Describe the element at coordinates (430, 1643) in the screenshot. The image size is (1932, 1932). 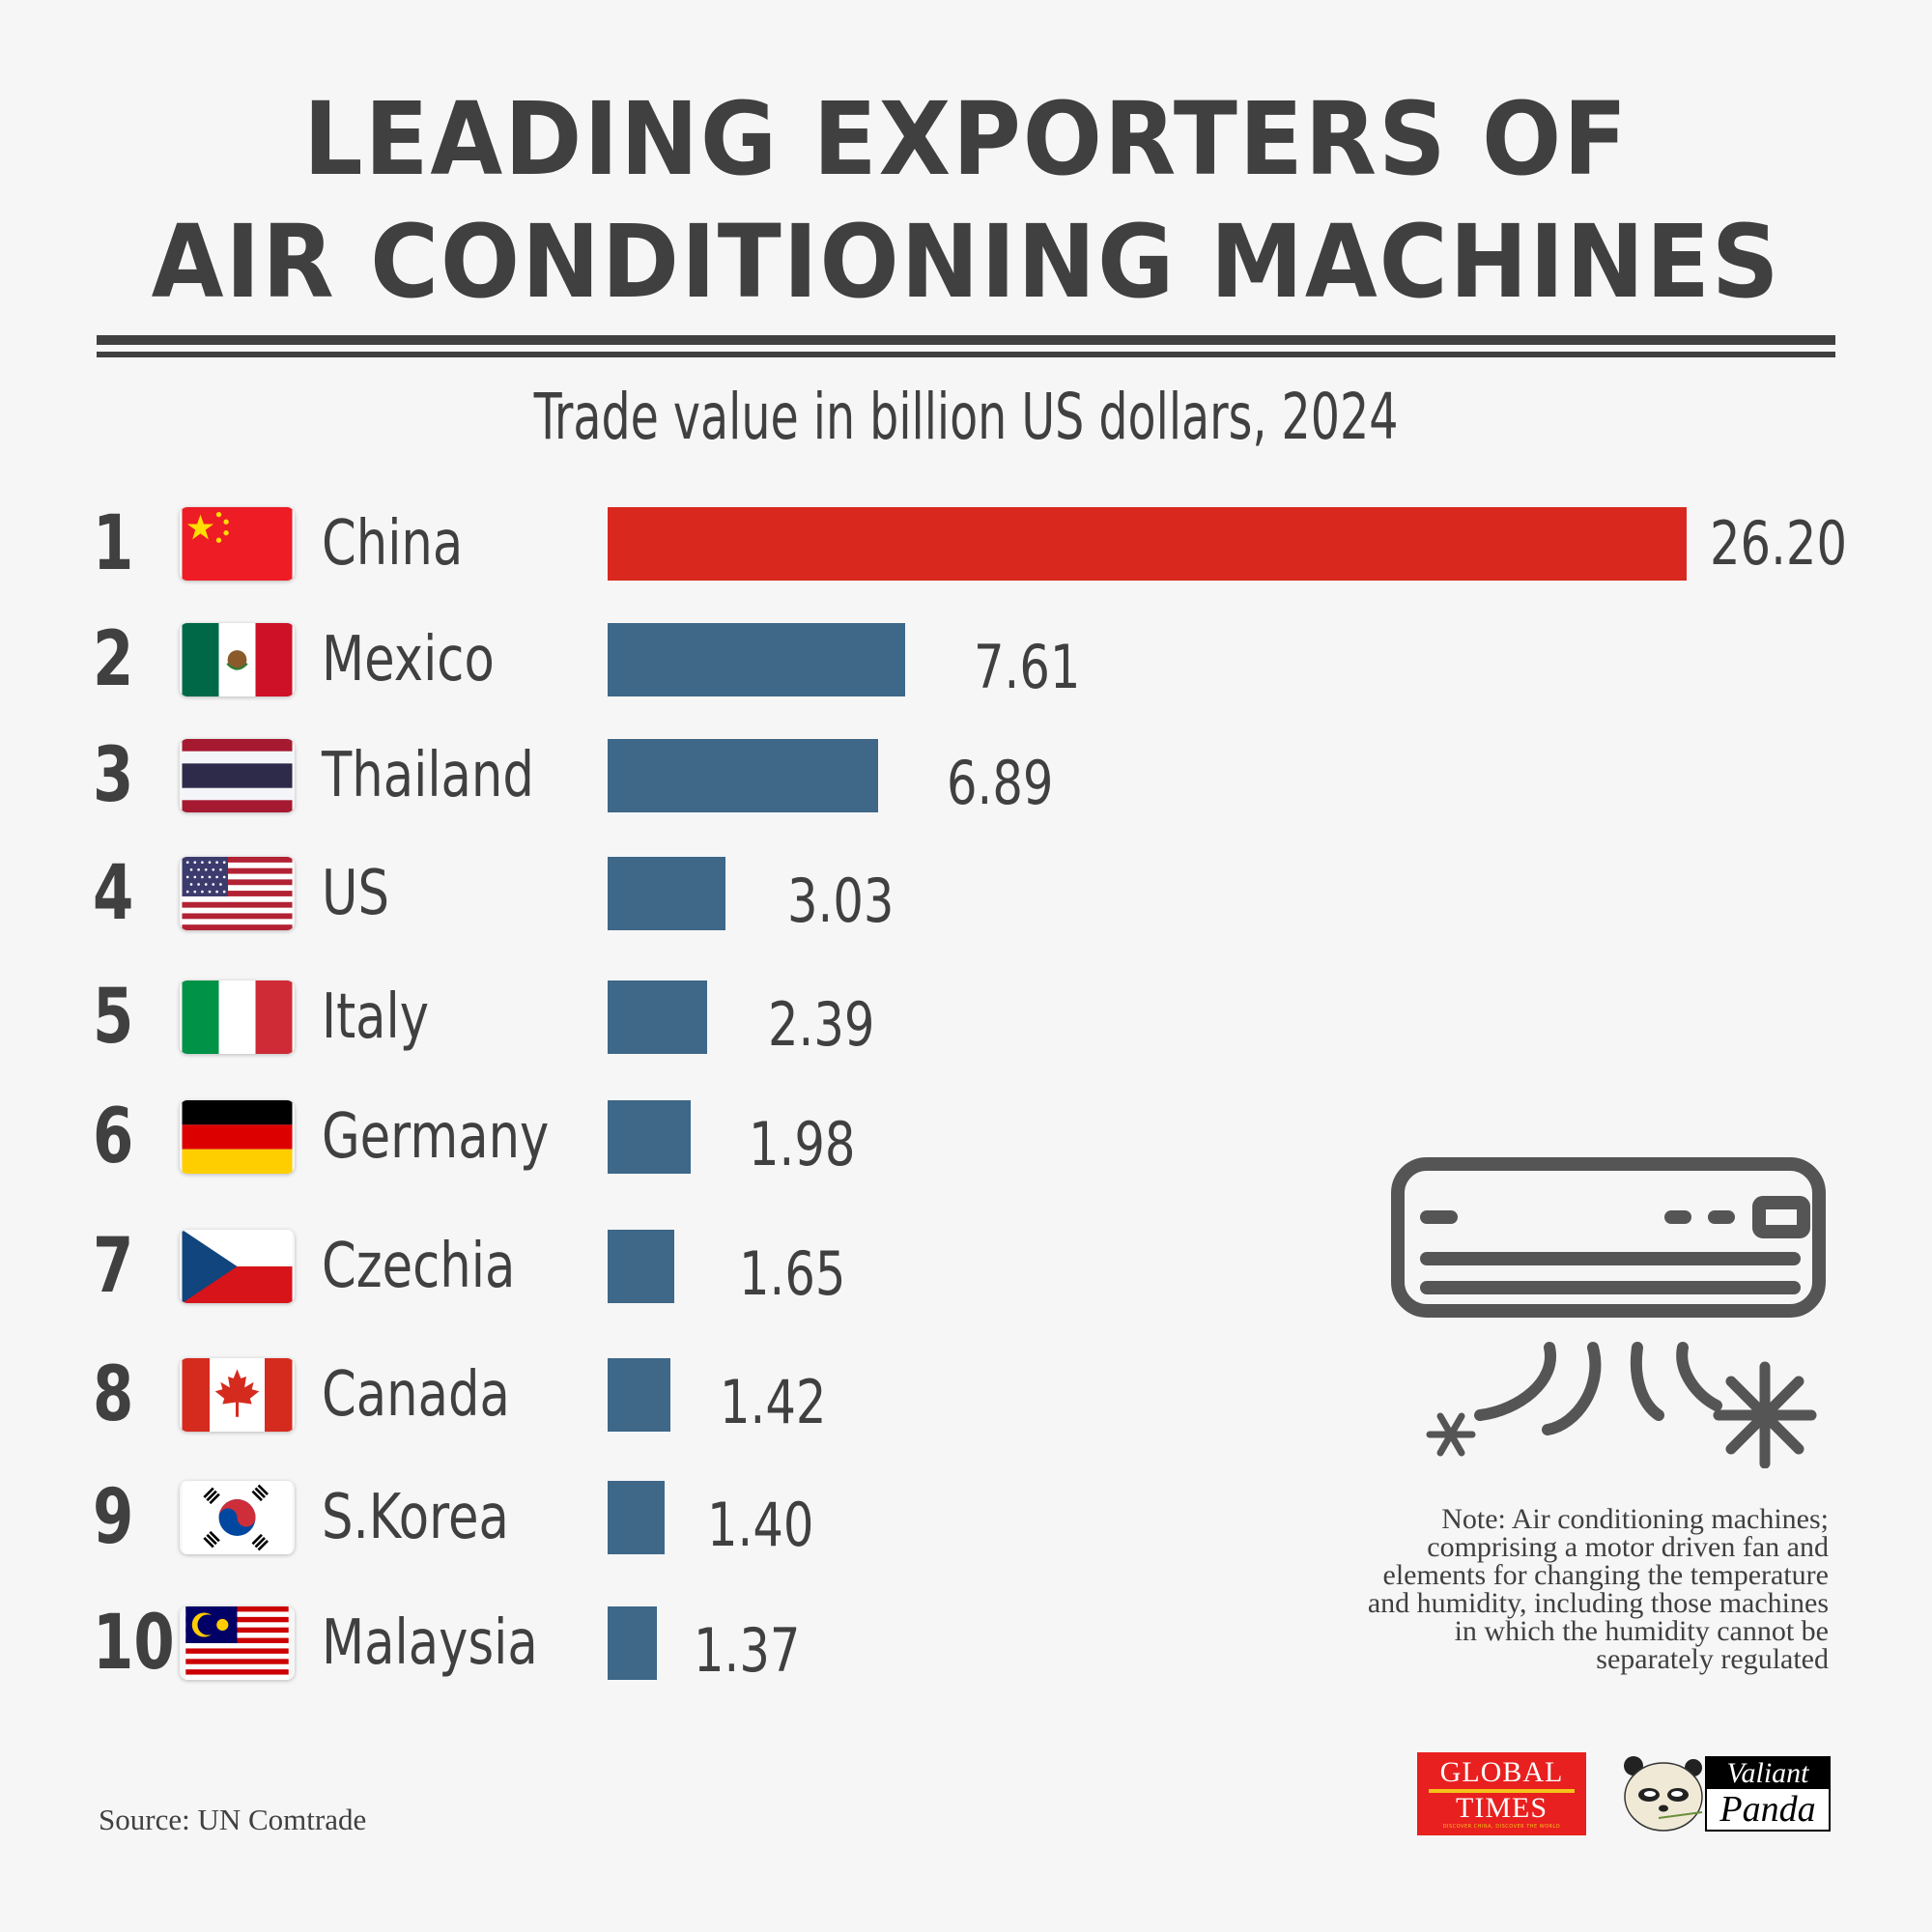
I see `country-name: Malaysia` at that location.